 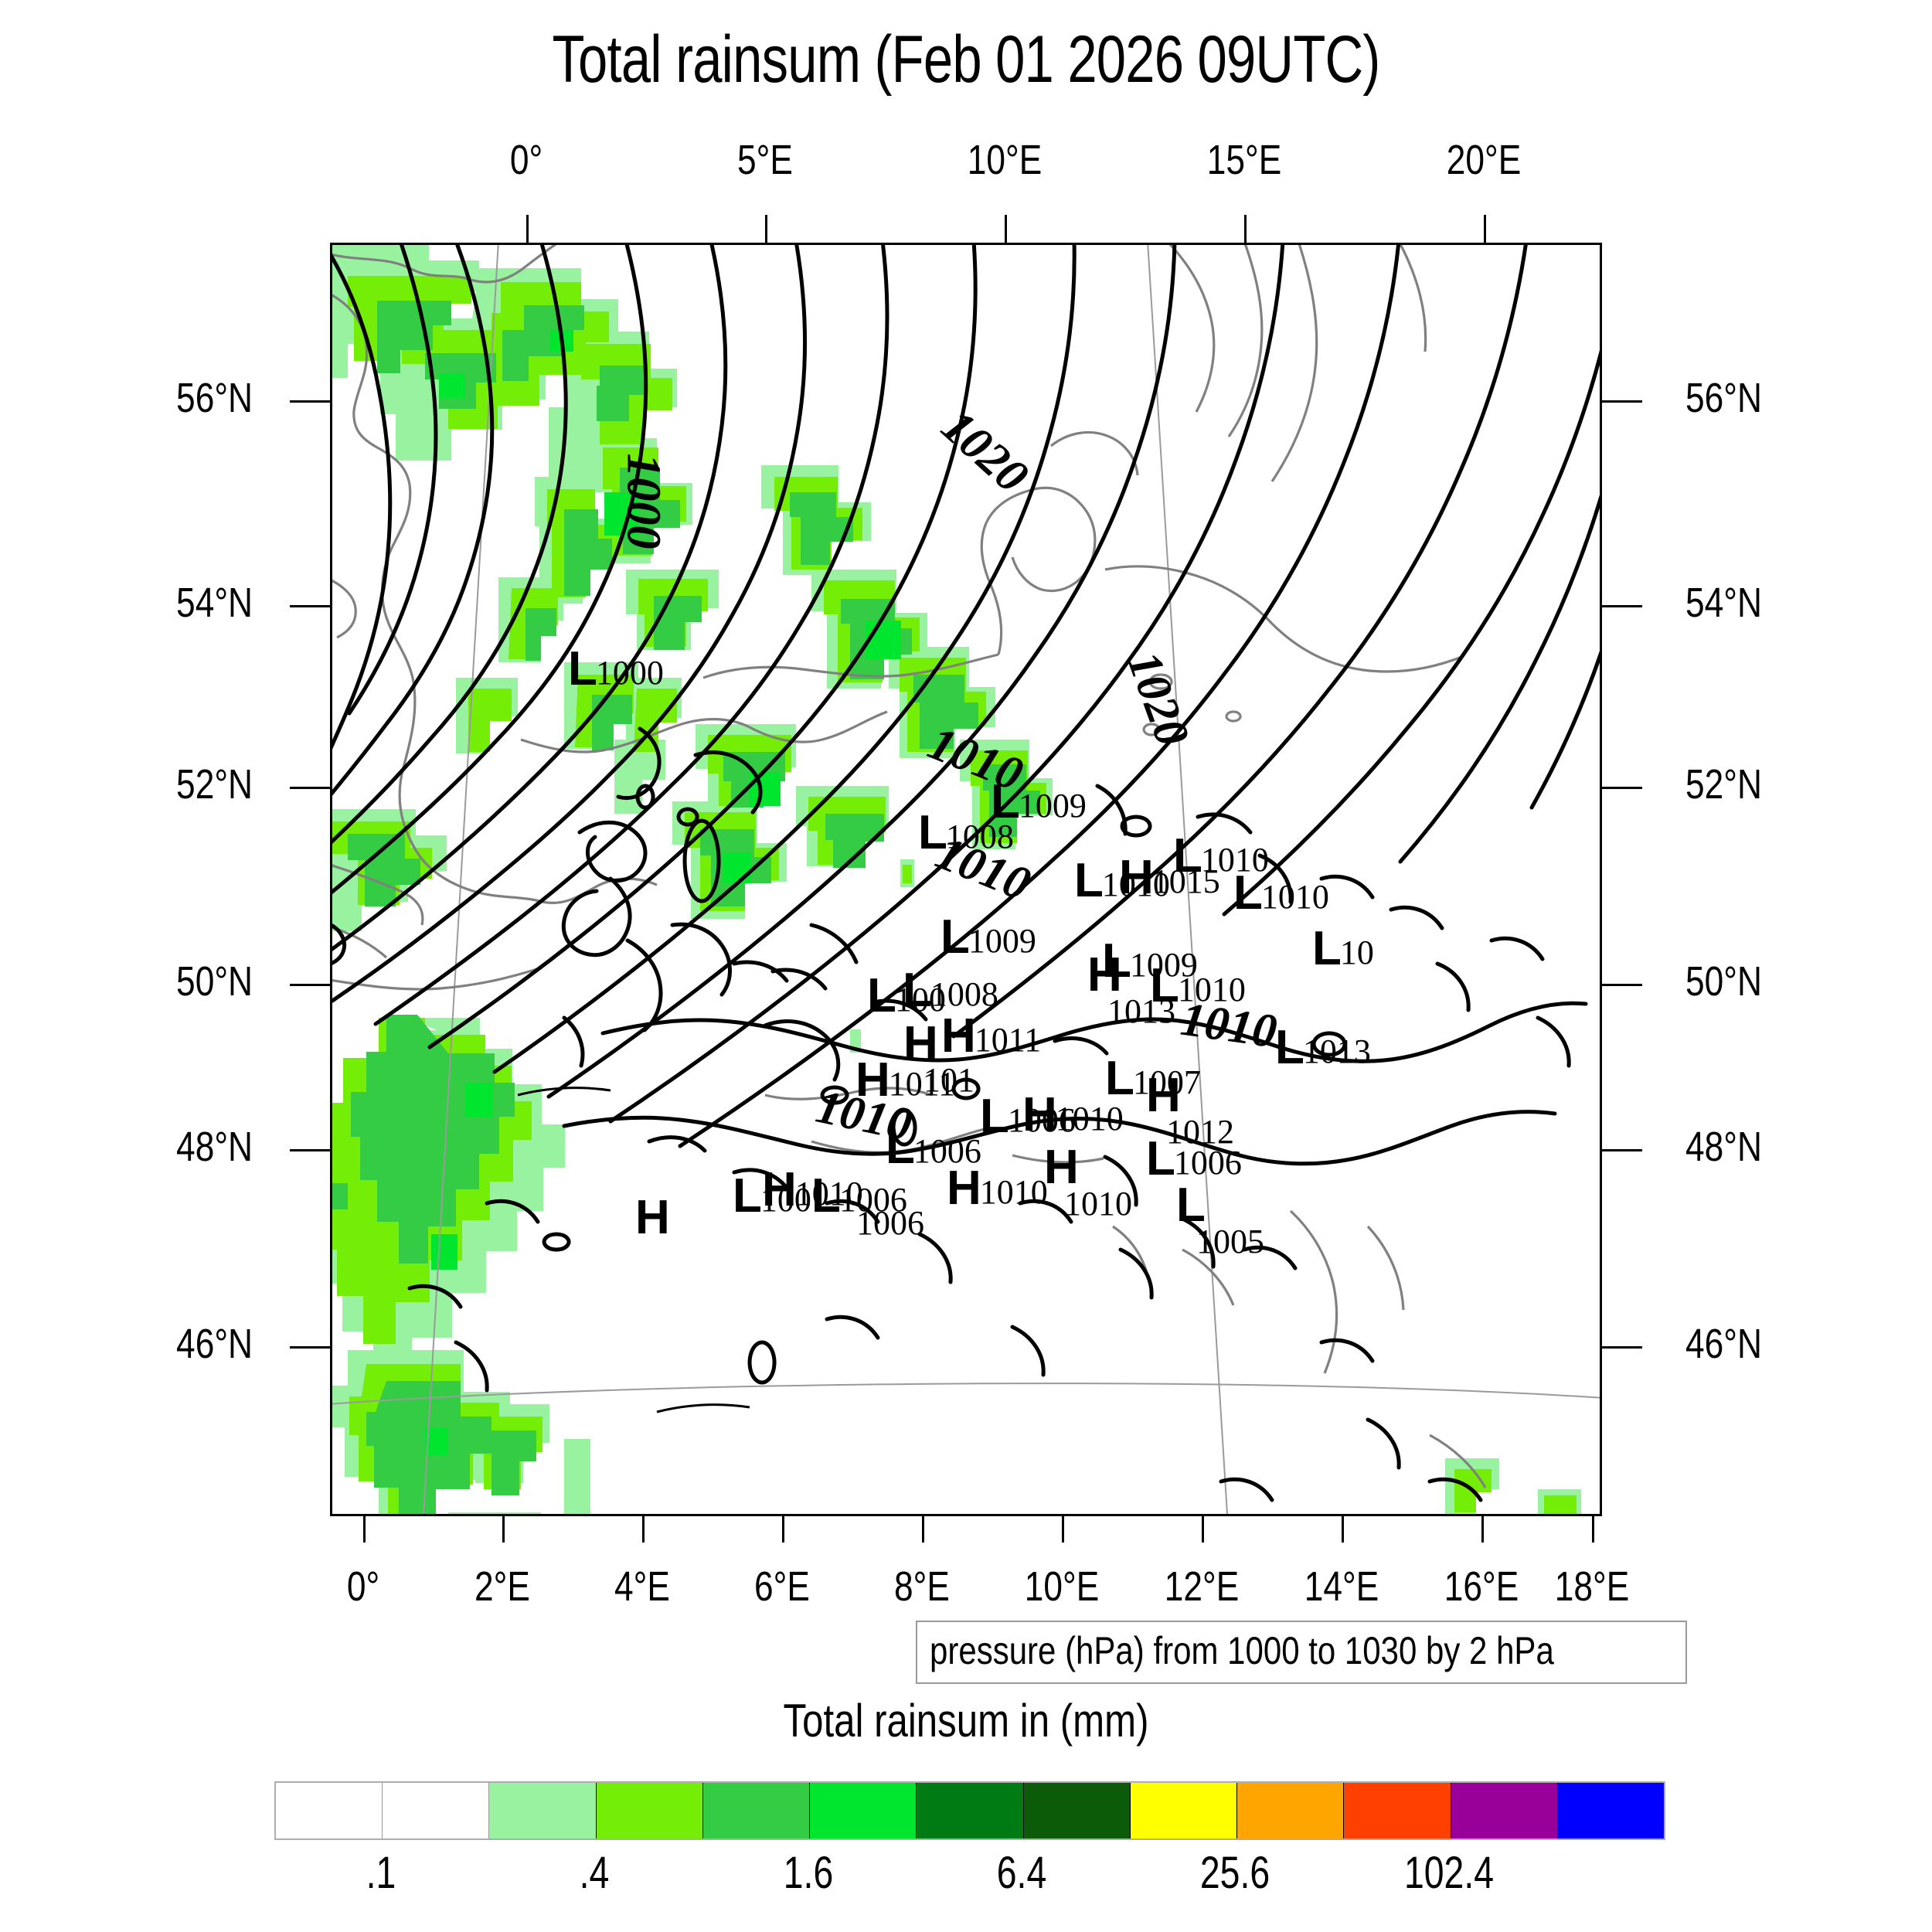 I want to click on lon-label-bottom-6: 12°E, so click(x=1202, y=1586).